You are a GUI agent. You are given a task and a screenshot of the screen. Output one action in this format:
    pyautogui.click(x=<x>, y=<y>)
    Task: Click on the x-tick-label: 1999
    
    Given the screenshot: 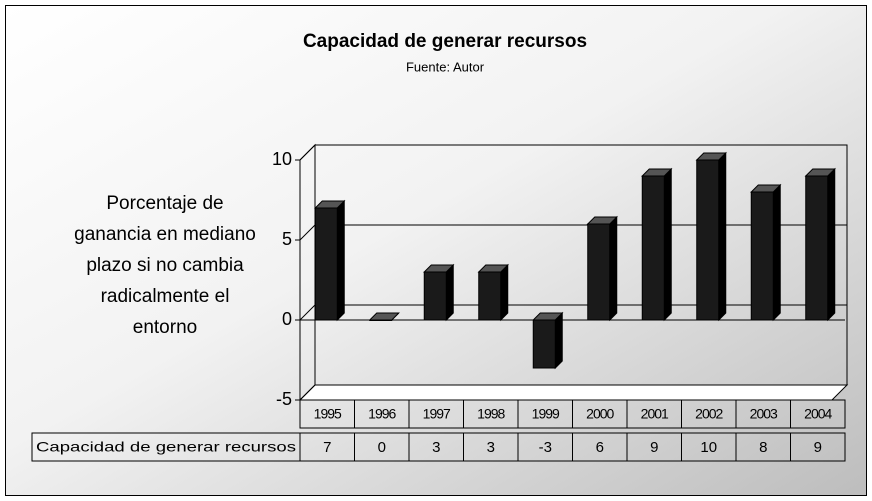 What is the action you would take?
    pyautogui.click(x=546, y=414)
    